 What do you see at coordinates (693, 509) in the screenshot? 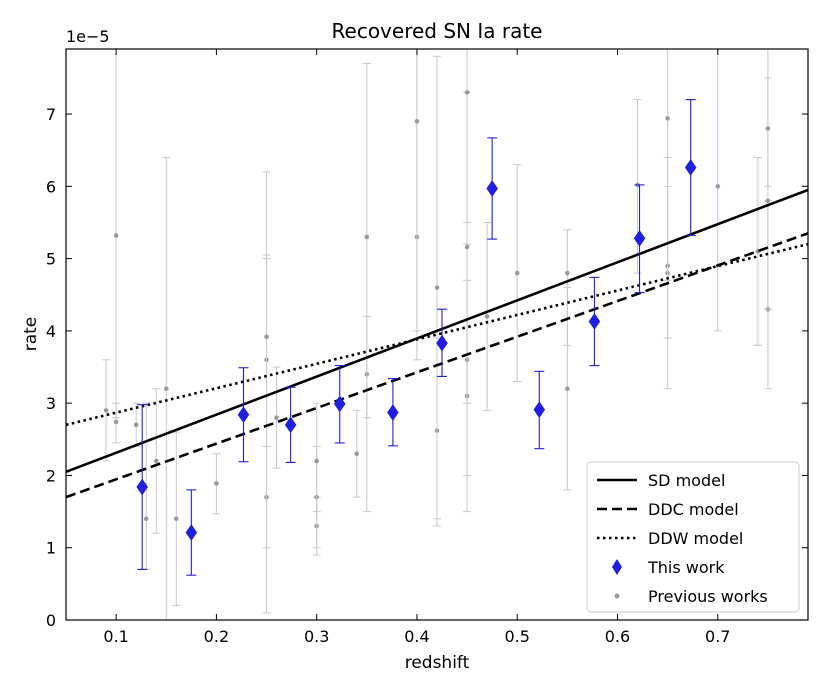
I see `legend-label: DDC model` at bounding box center [693, 509].